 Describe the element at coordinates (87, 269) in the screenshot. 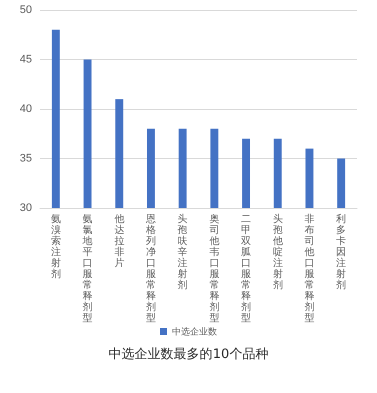

I see `category-label: 氨氯地平口服常释剂型` at that location.